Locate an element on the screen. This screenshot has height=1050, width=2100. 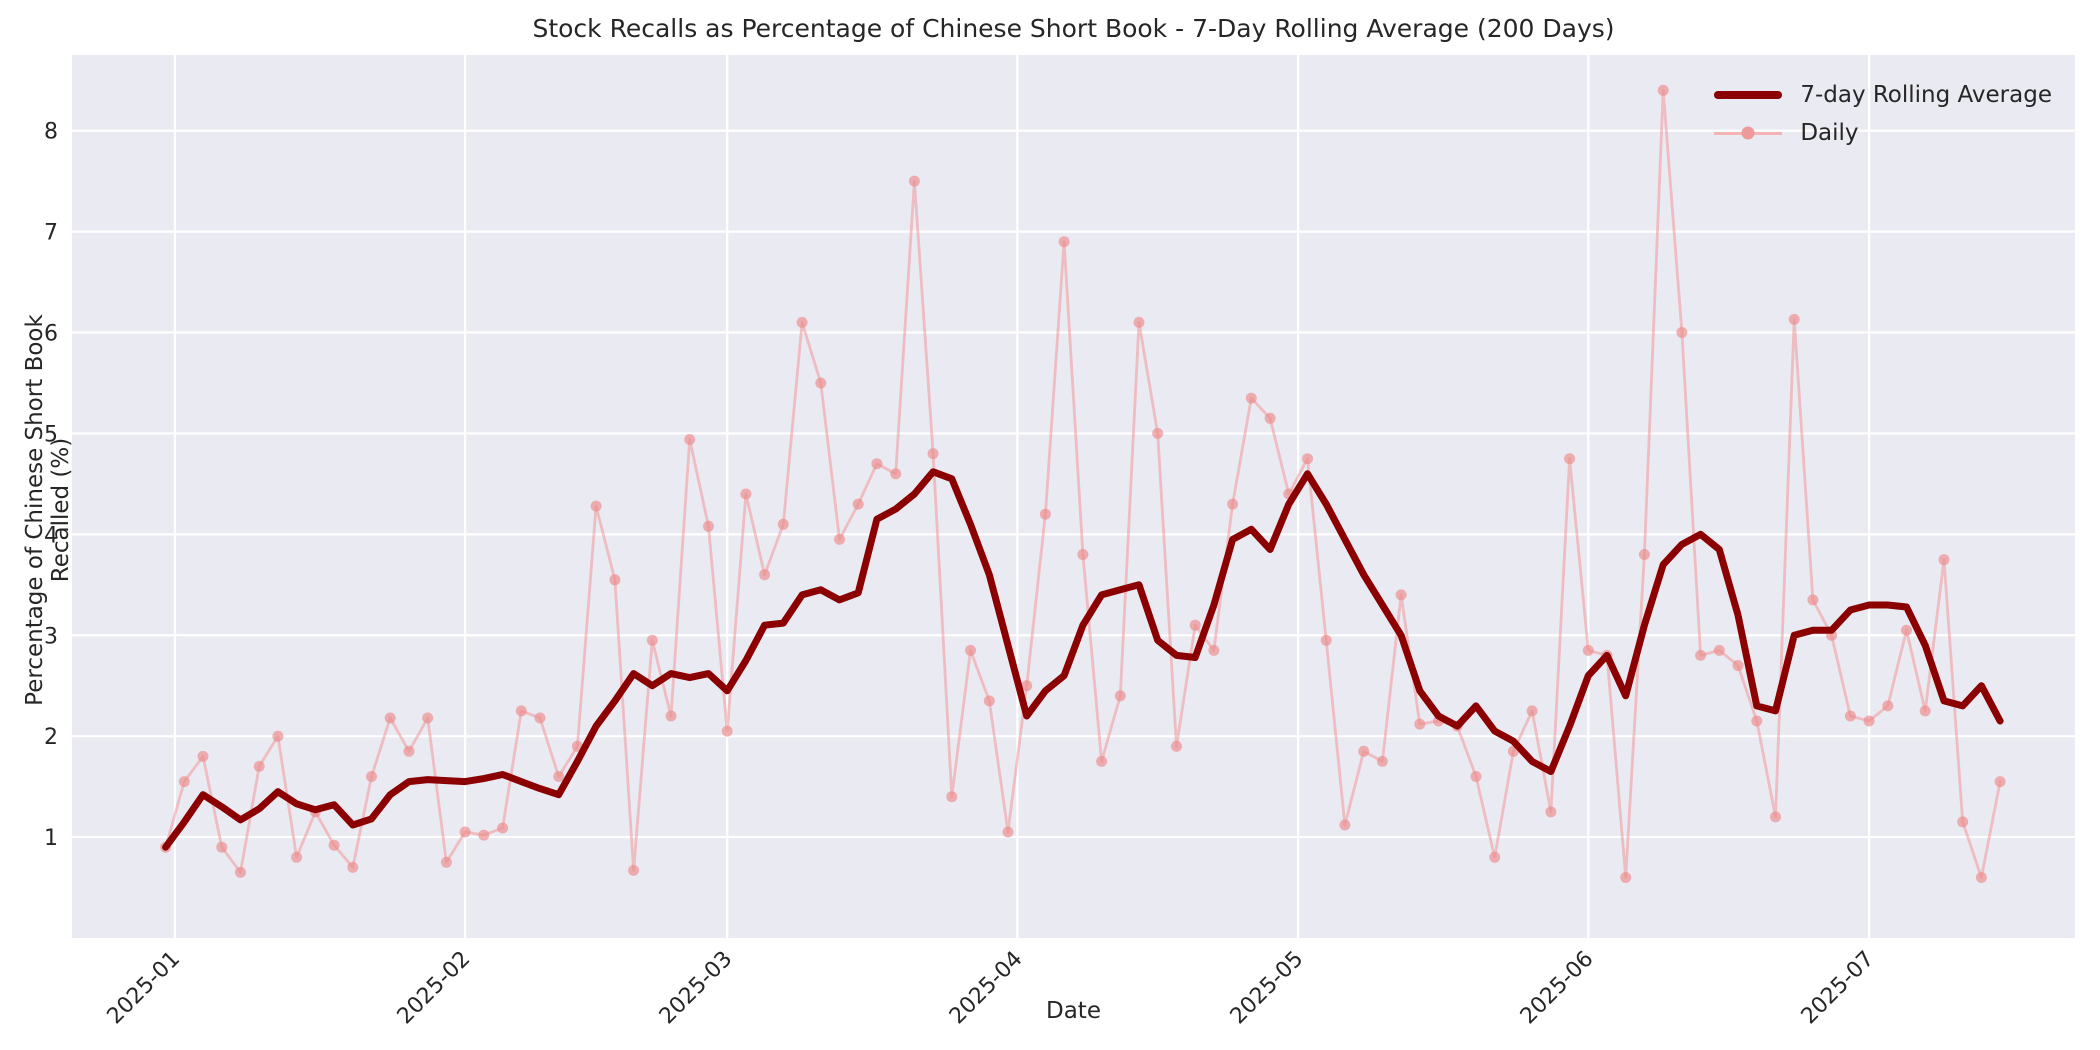
legend-label: 7-day Rolling Average is located at coordinates (1926, 95).